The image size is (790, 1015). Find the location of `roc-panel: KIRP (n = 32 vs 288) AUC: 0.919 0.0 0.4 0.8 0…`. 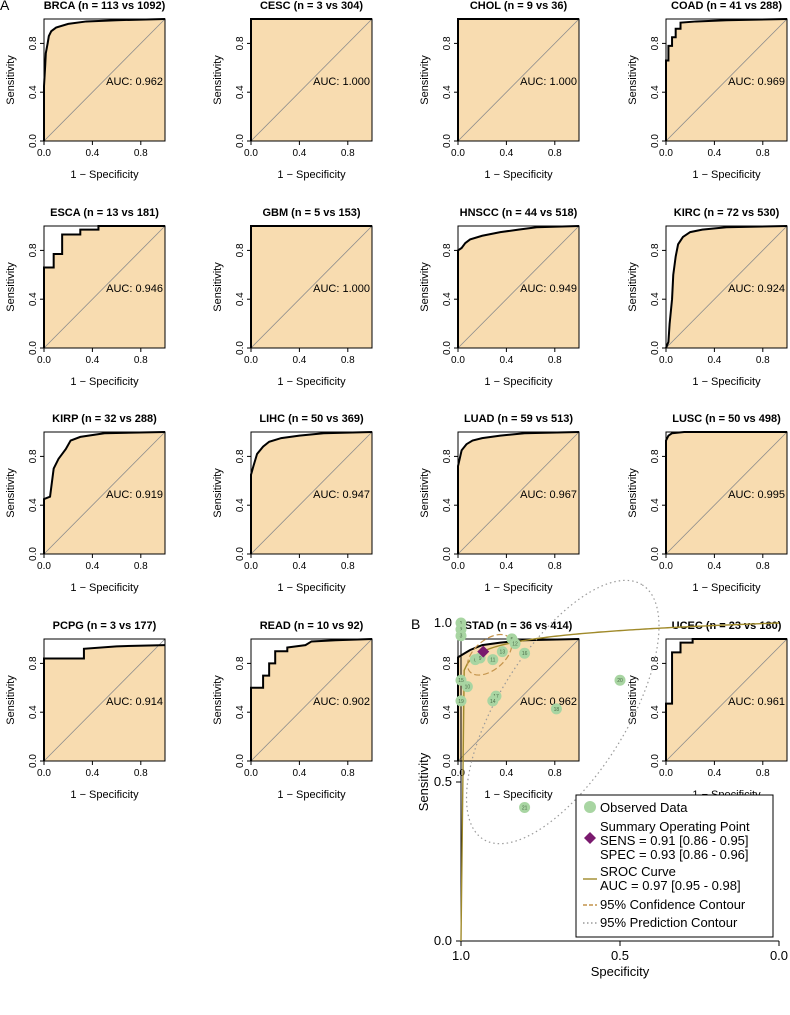

roc-panel: KIRP (n = 32 vs 288) AUC: 0.919 0.0 0.4 0.8 0… is located at coordinates (85, 503).